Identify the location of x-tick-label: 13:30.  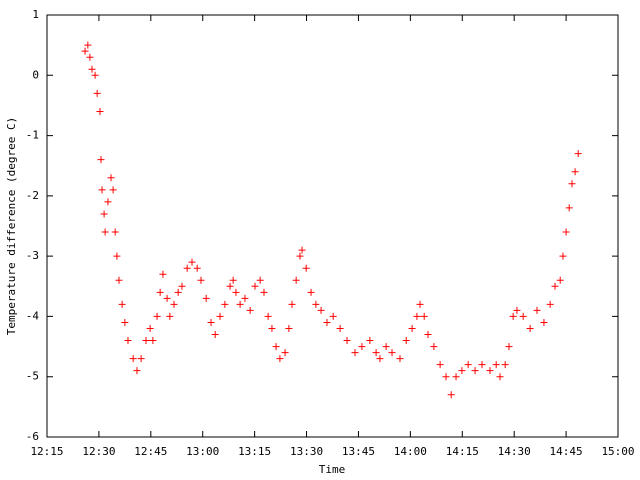
(306, 451).